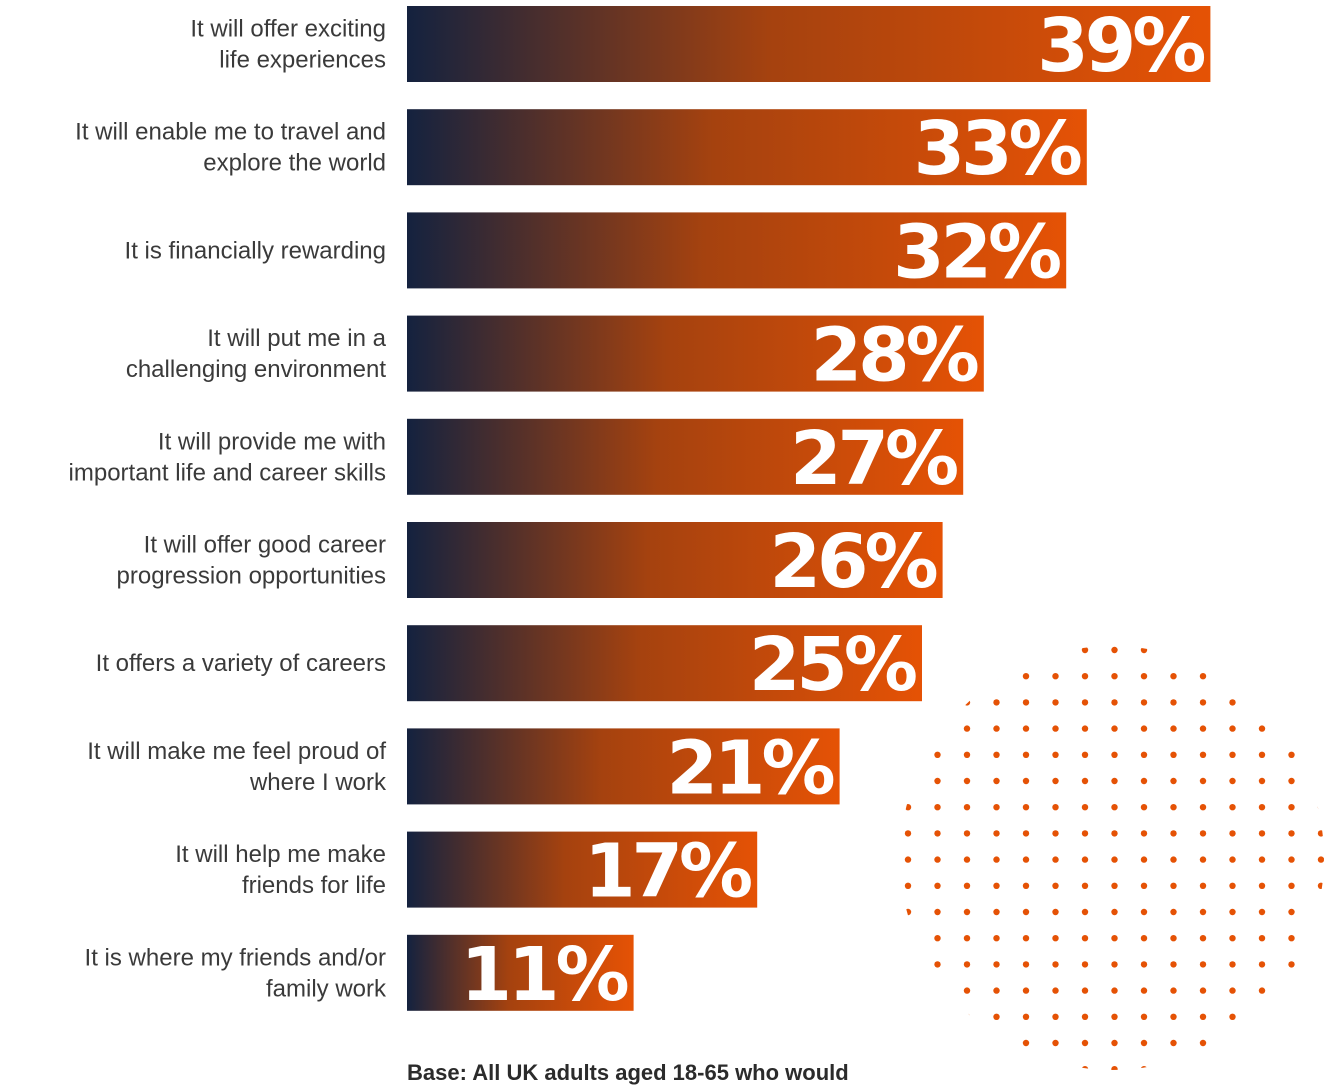 The width and height of the screenshot is (1337, 1086). What do you see at coordinates (520, 972) in the screenshot?
I see `bar` at bounding box center [520, 972].